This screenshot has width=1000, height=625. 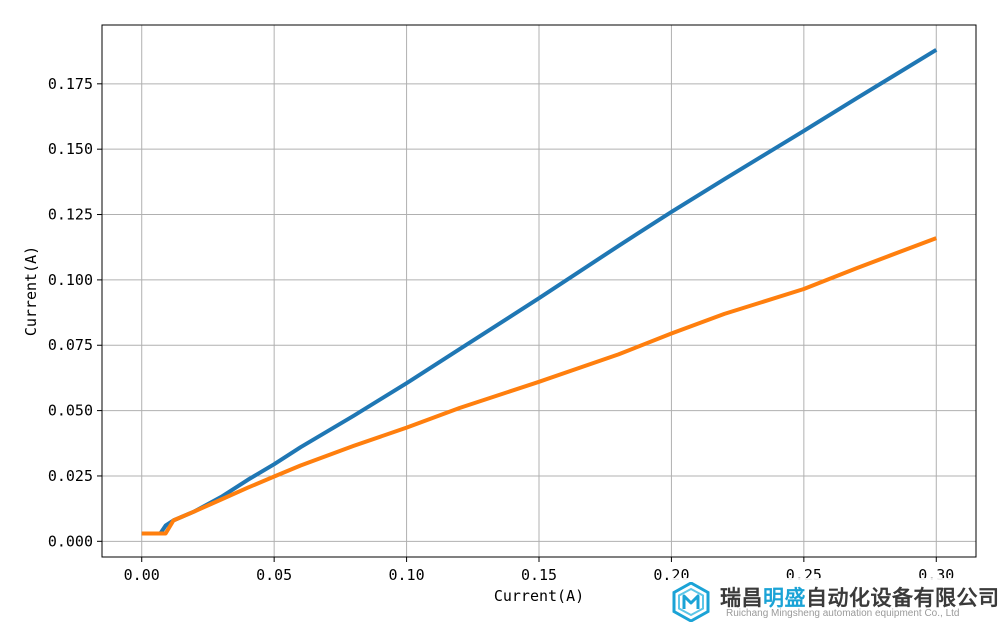 What do you see at coordinates (70, 215) in the screenshot?
I see `y-tick-label: 0.125` at bounding box center [70, 215].